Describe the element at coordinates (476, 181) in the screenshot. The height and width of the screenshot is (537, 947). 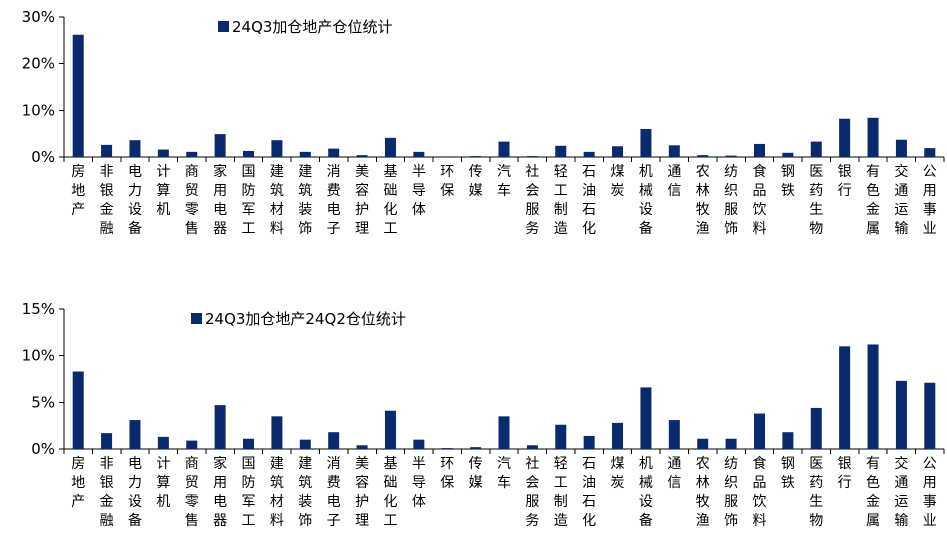
I see `category-label: 传媒` at that location.